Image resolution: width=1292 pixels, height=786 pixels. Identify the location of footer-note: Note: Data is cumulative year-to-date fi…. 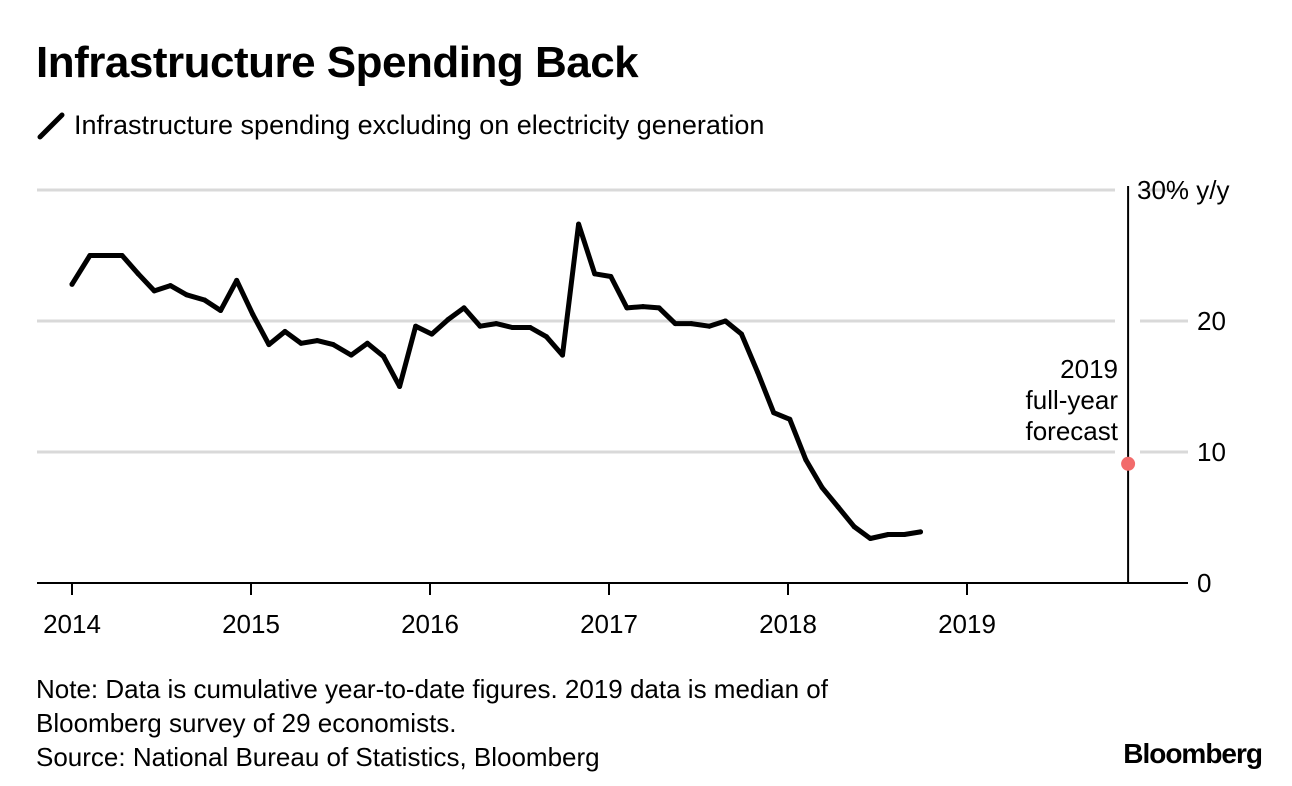
(432, 723).